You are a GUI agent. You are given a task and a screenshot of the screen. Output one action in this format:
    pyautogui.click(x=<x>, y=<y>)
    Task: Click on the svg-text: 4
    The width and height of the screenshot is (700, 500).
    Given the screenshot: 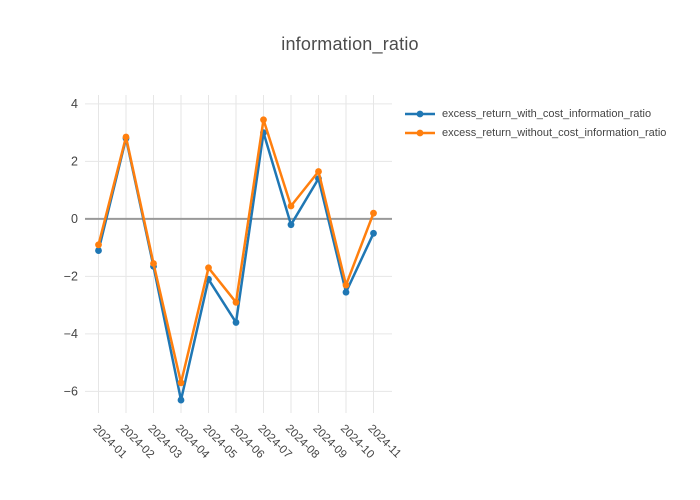 What is the action you would take?
    pyautogui.click(x=74, y=104)
    